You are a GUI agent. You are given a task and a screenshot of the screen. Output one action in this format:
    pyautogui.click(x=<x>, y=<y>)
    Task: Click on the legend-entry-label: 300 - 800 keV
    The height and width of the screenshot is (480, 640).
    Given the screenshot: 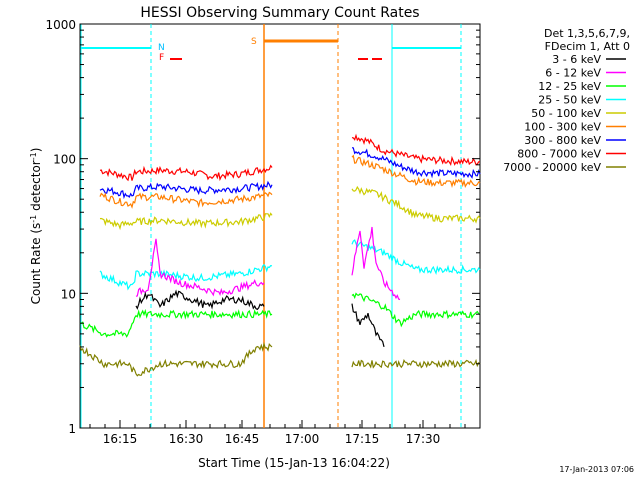 What is the action you would take?
    pyautogui.click(x=562, y=140)
    